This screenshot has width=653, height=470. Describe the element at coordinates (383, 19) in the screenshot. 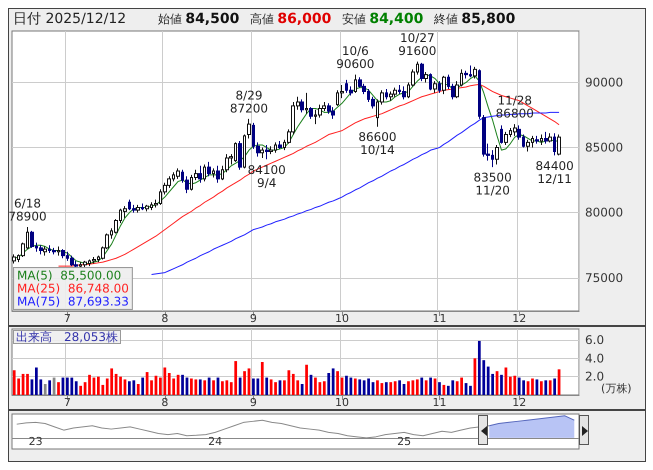

I see `text: 安値 84,400` at that location.